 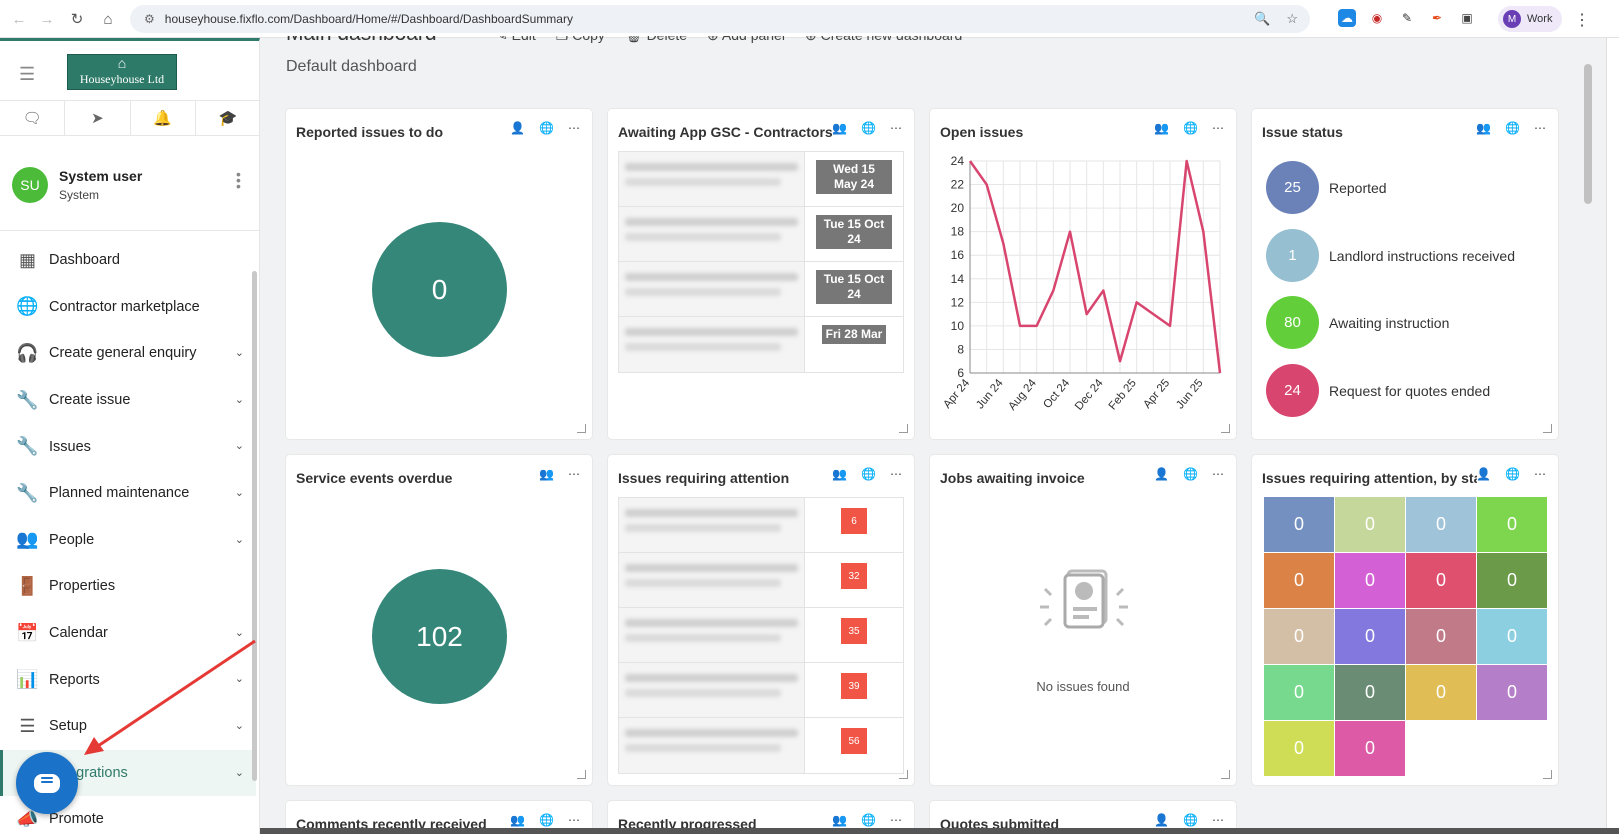 What do you see at coordinates (128, 679) in the screenshot?
I see `sidebar-item-reports: 📊 Reports ⌄` at bounding box center [128, 679].